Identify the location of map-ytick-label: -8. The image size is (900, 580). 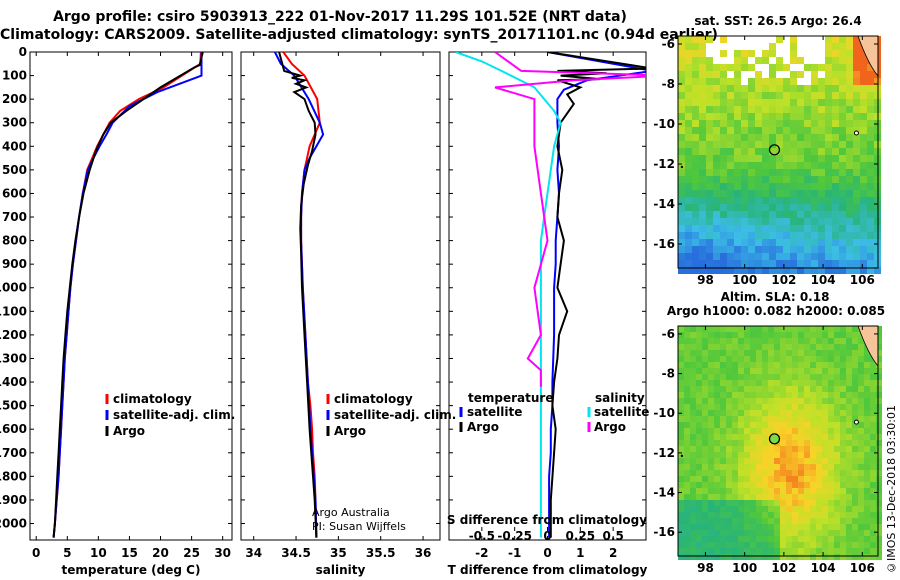
(668, 374).